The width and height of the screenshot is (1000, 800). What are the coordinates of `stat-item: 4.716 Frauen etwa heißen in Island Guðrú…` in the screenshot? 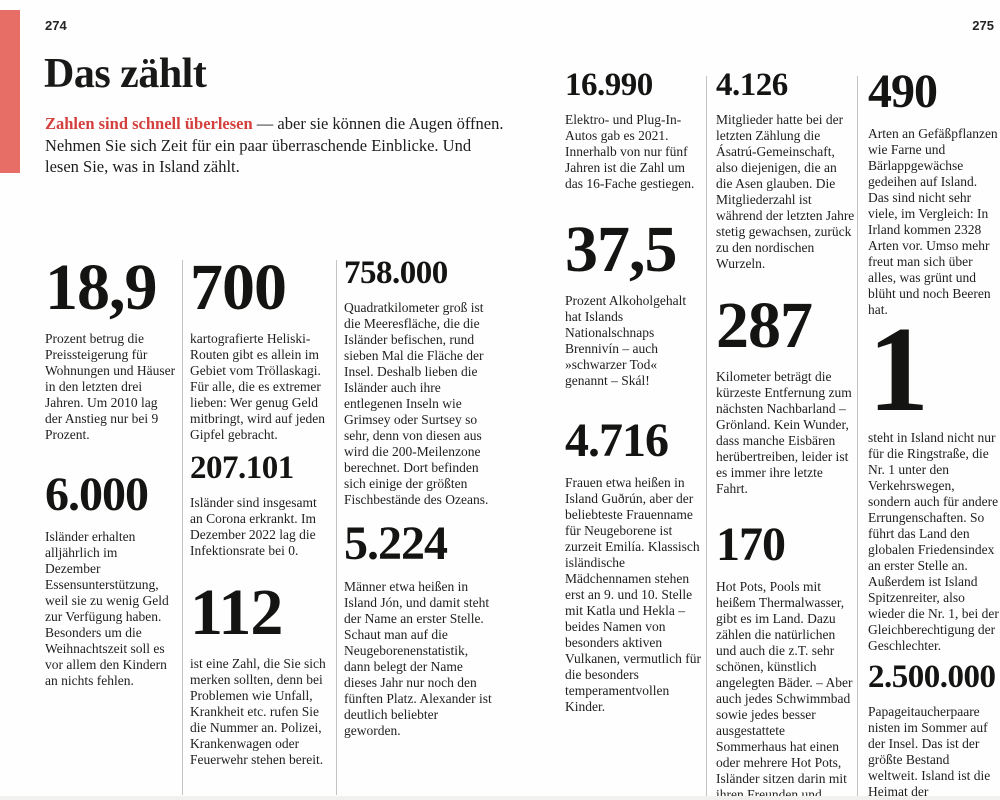 It's located at (633, 564).